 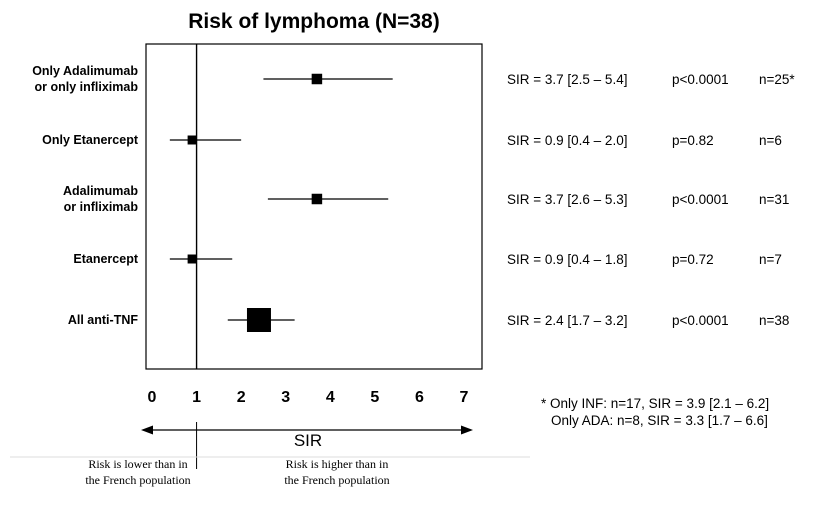 I want to click on x-tick-label: 1, so click(x=196, y=397).